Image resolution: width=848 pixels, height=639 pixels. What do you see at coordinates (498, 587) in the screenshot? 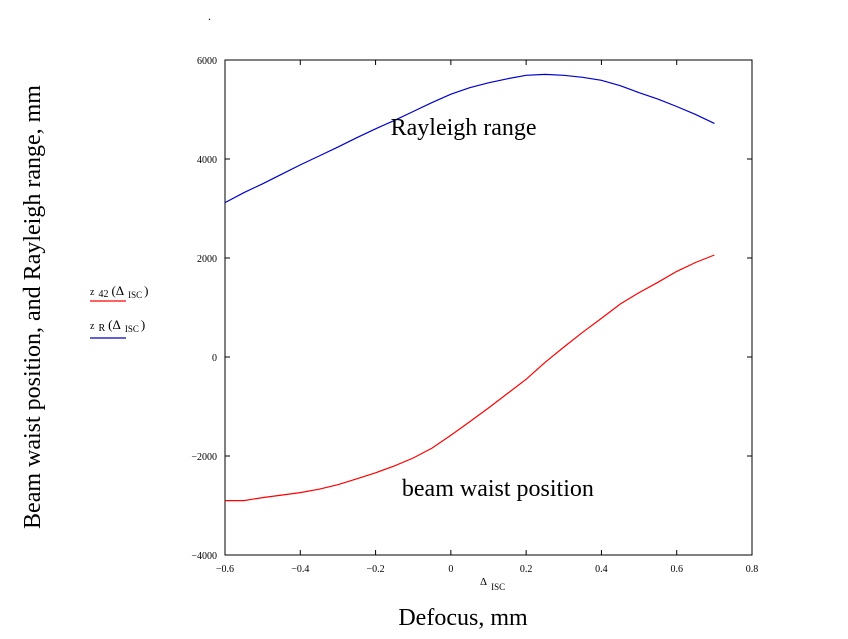
I see `x-axis-symbol-sub: ISC` at bounding box center [498, 587].